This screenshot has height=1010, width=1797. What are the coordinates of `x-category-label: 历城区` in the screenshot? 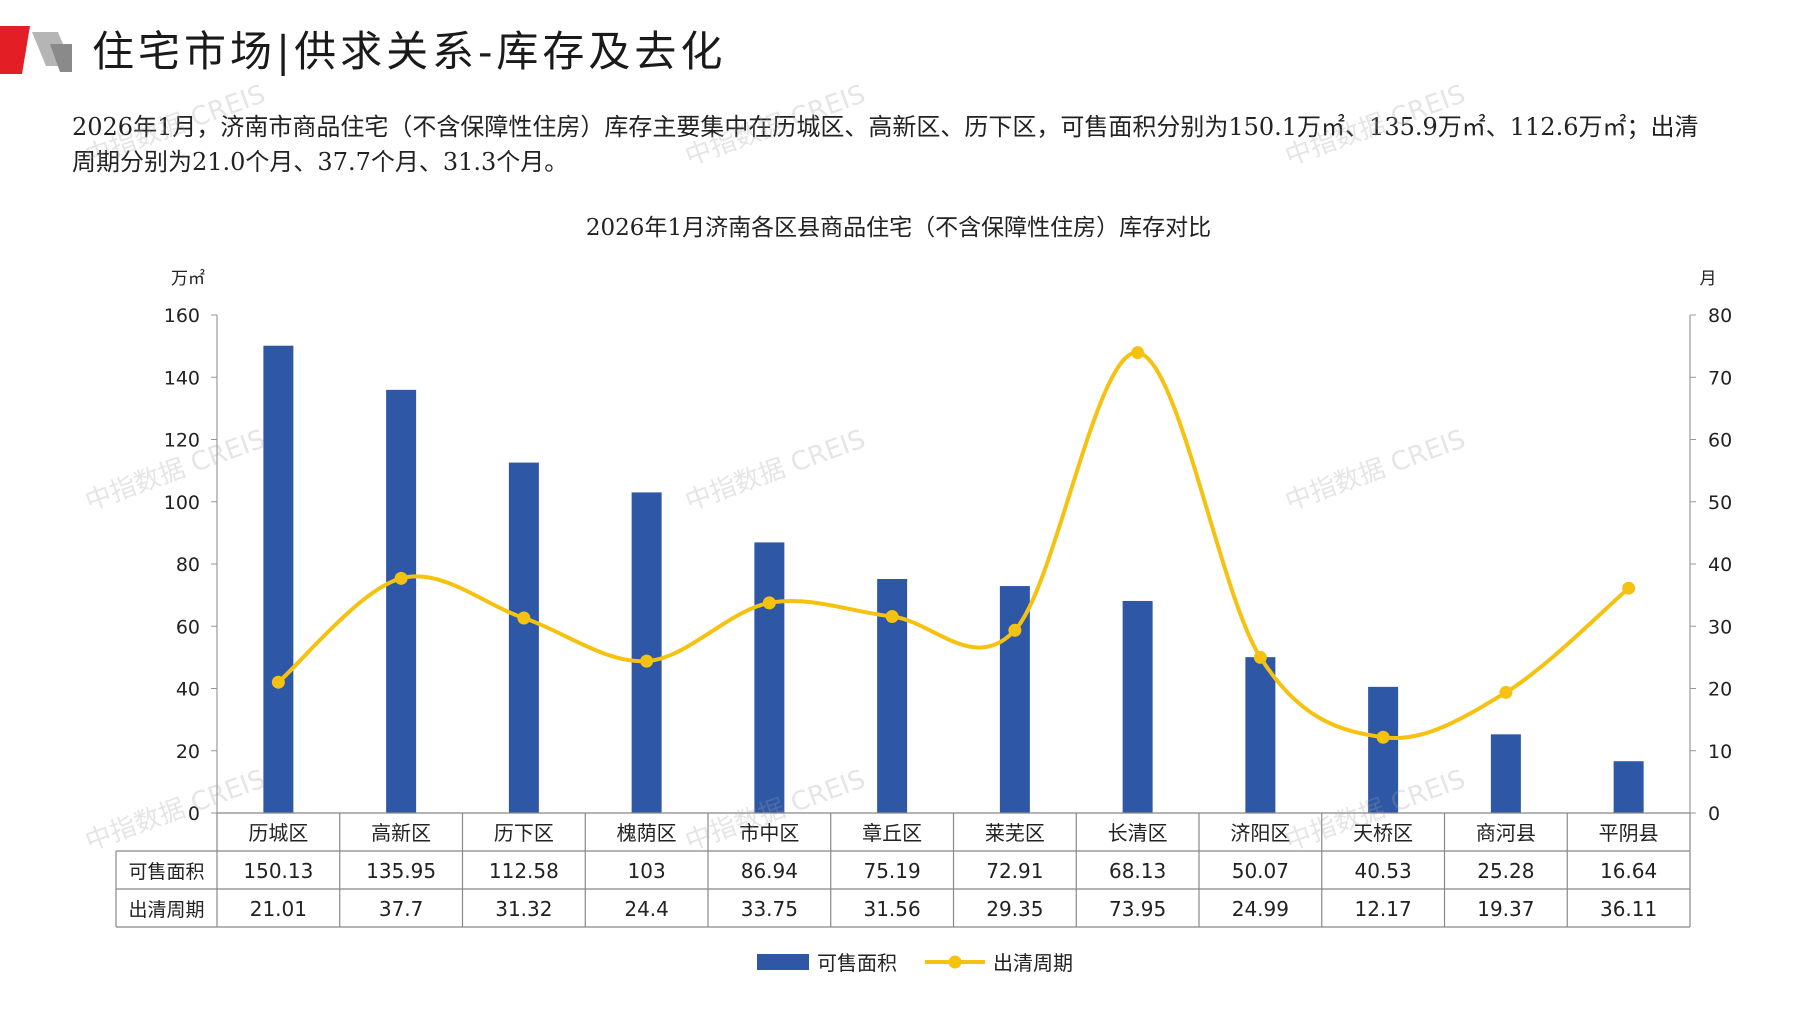 It's located at (278, 833).